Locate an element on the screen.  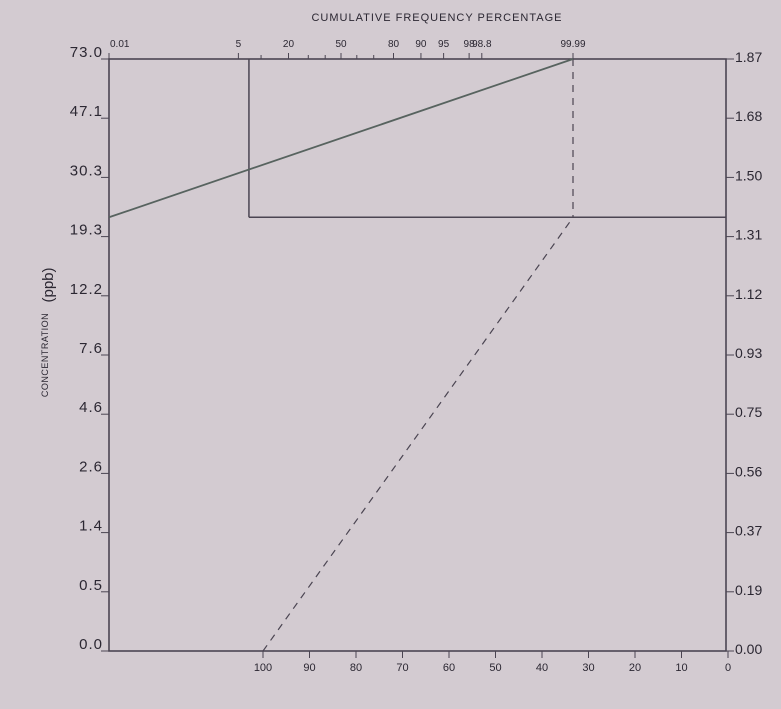
right-tick-label-5: 0.93 is located at coordinates (748, 353).